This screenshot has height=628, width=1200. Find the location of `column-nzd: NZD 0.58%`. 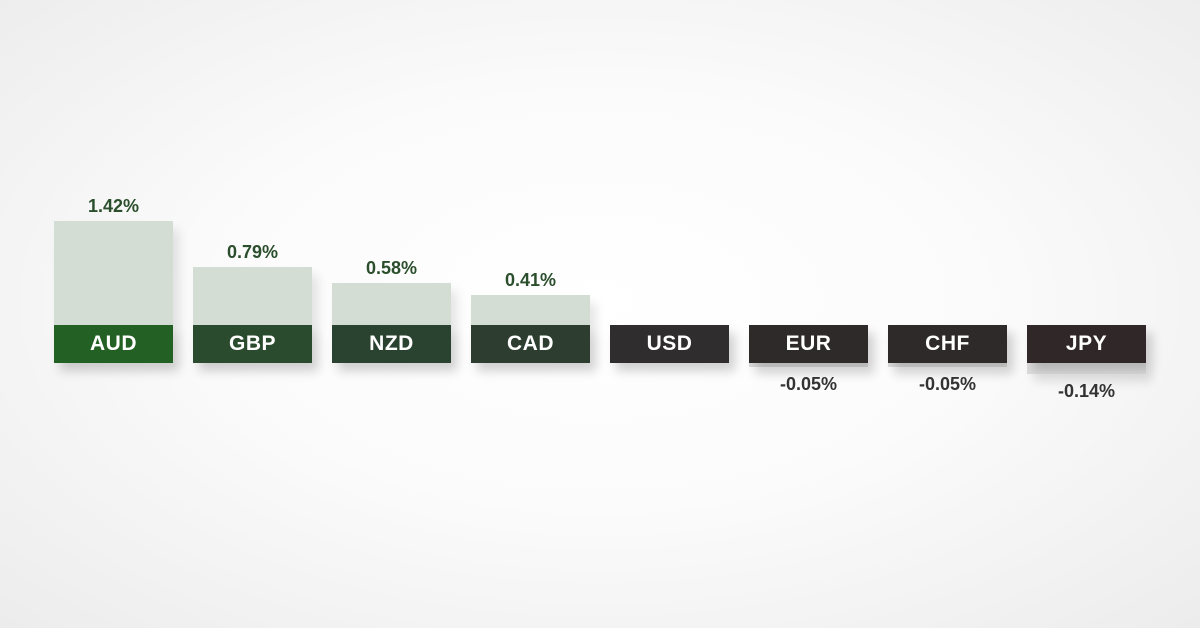

column-nzd: NZD 0.58% is located at coordinates (391, 314).